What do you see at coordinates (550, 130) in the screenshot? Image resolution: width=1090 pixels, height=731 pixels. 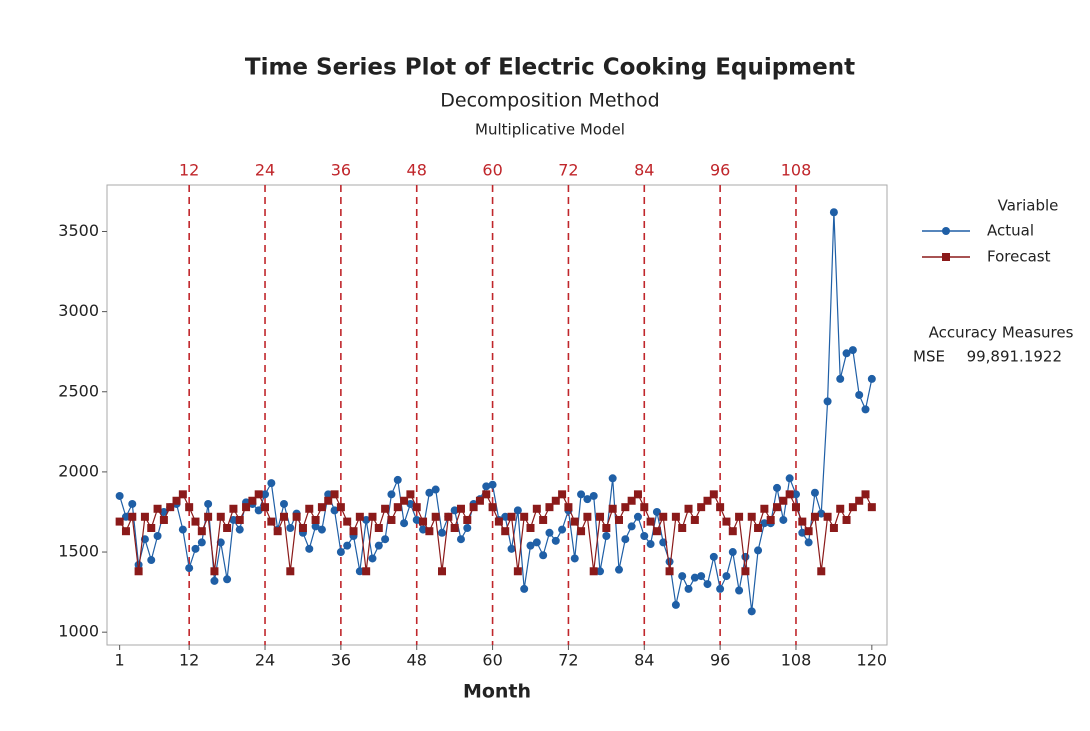 I see `chart-model: Multiplicative Model` at bounding box center [550, 130].